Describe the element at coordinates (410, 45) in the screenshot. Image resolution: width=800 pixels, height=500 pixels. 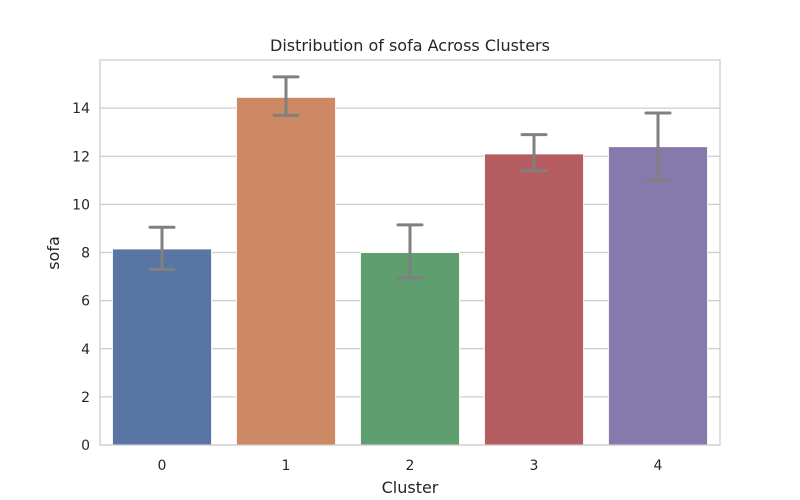
I see `chart-title: Distribution of sofa Across Clusters` at that location.